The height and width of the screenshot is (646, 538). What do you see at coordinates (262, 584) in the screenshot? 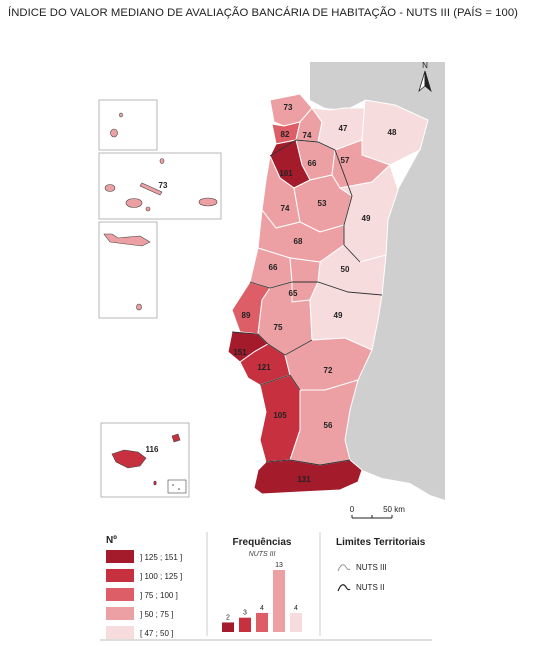
I see `frequency-chart: Frequências NUTS III 2 3 4 13 4` at bounding box center [262, 584].